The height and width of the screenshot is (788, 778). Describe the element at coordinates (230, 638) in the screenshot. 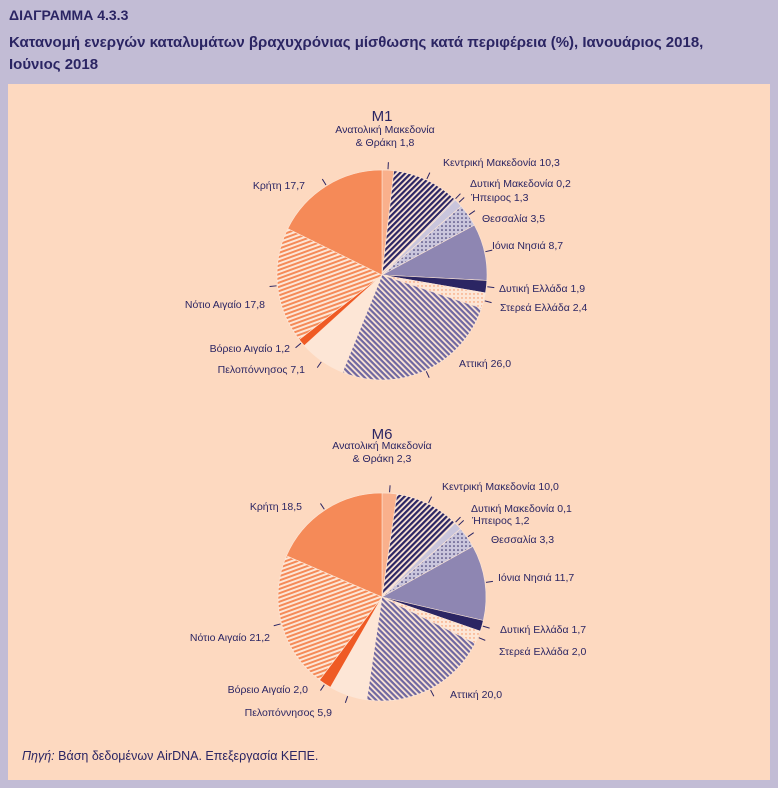

I see `slice-label: Νότιο Αιγαίο 21,2` at that location.